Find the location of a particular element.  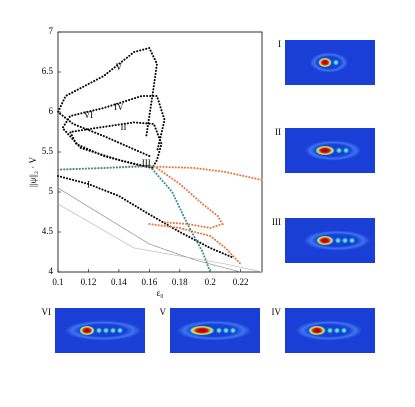

y-axis-label: ||ψ||₂ · V is located at coordinates (33, 172).